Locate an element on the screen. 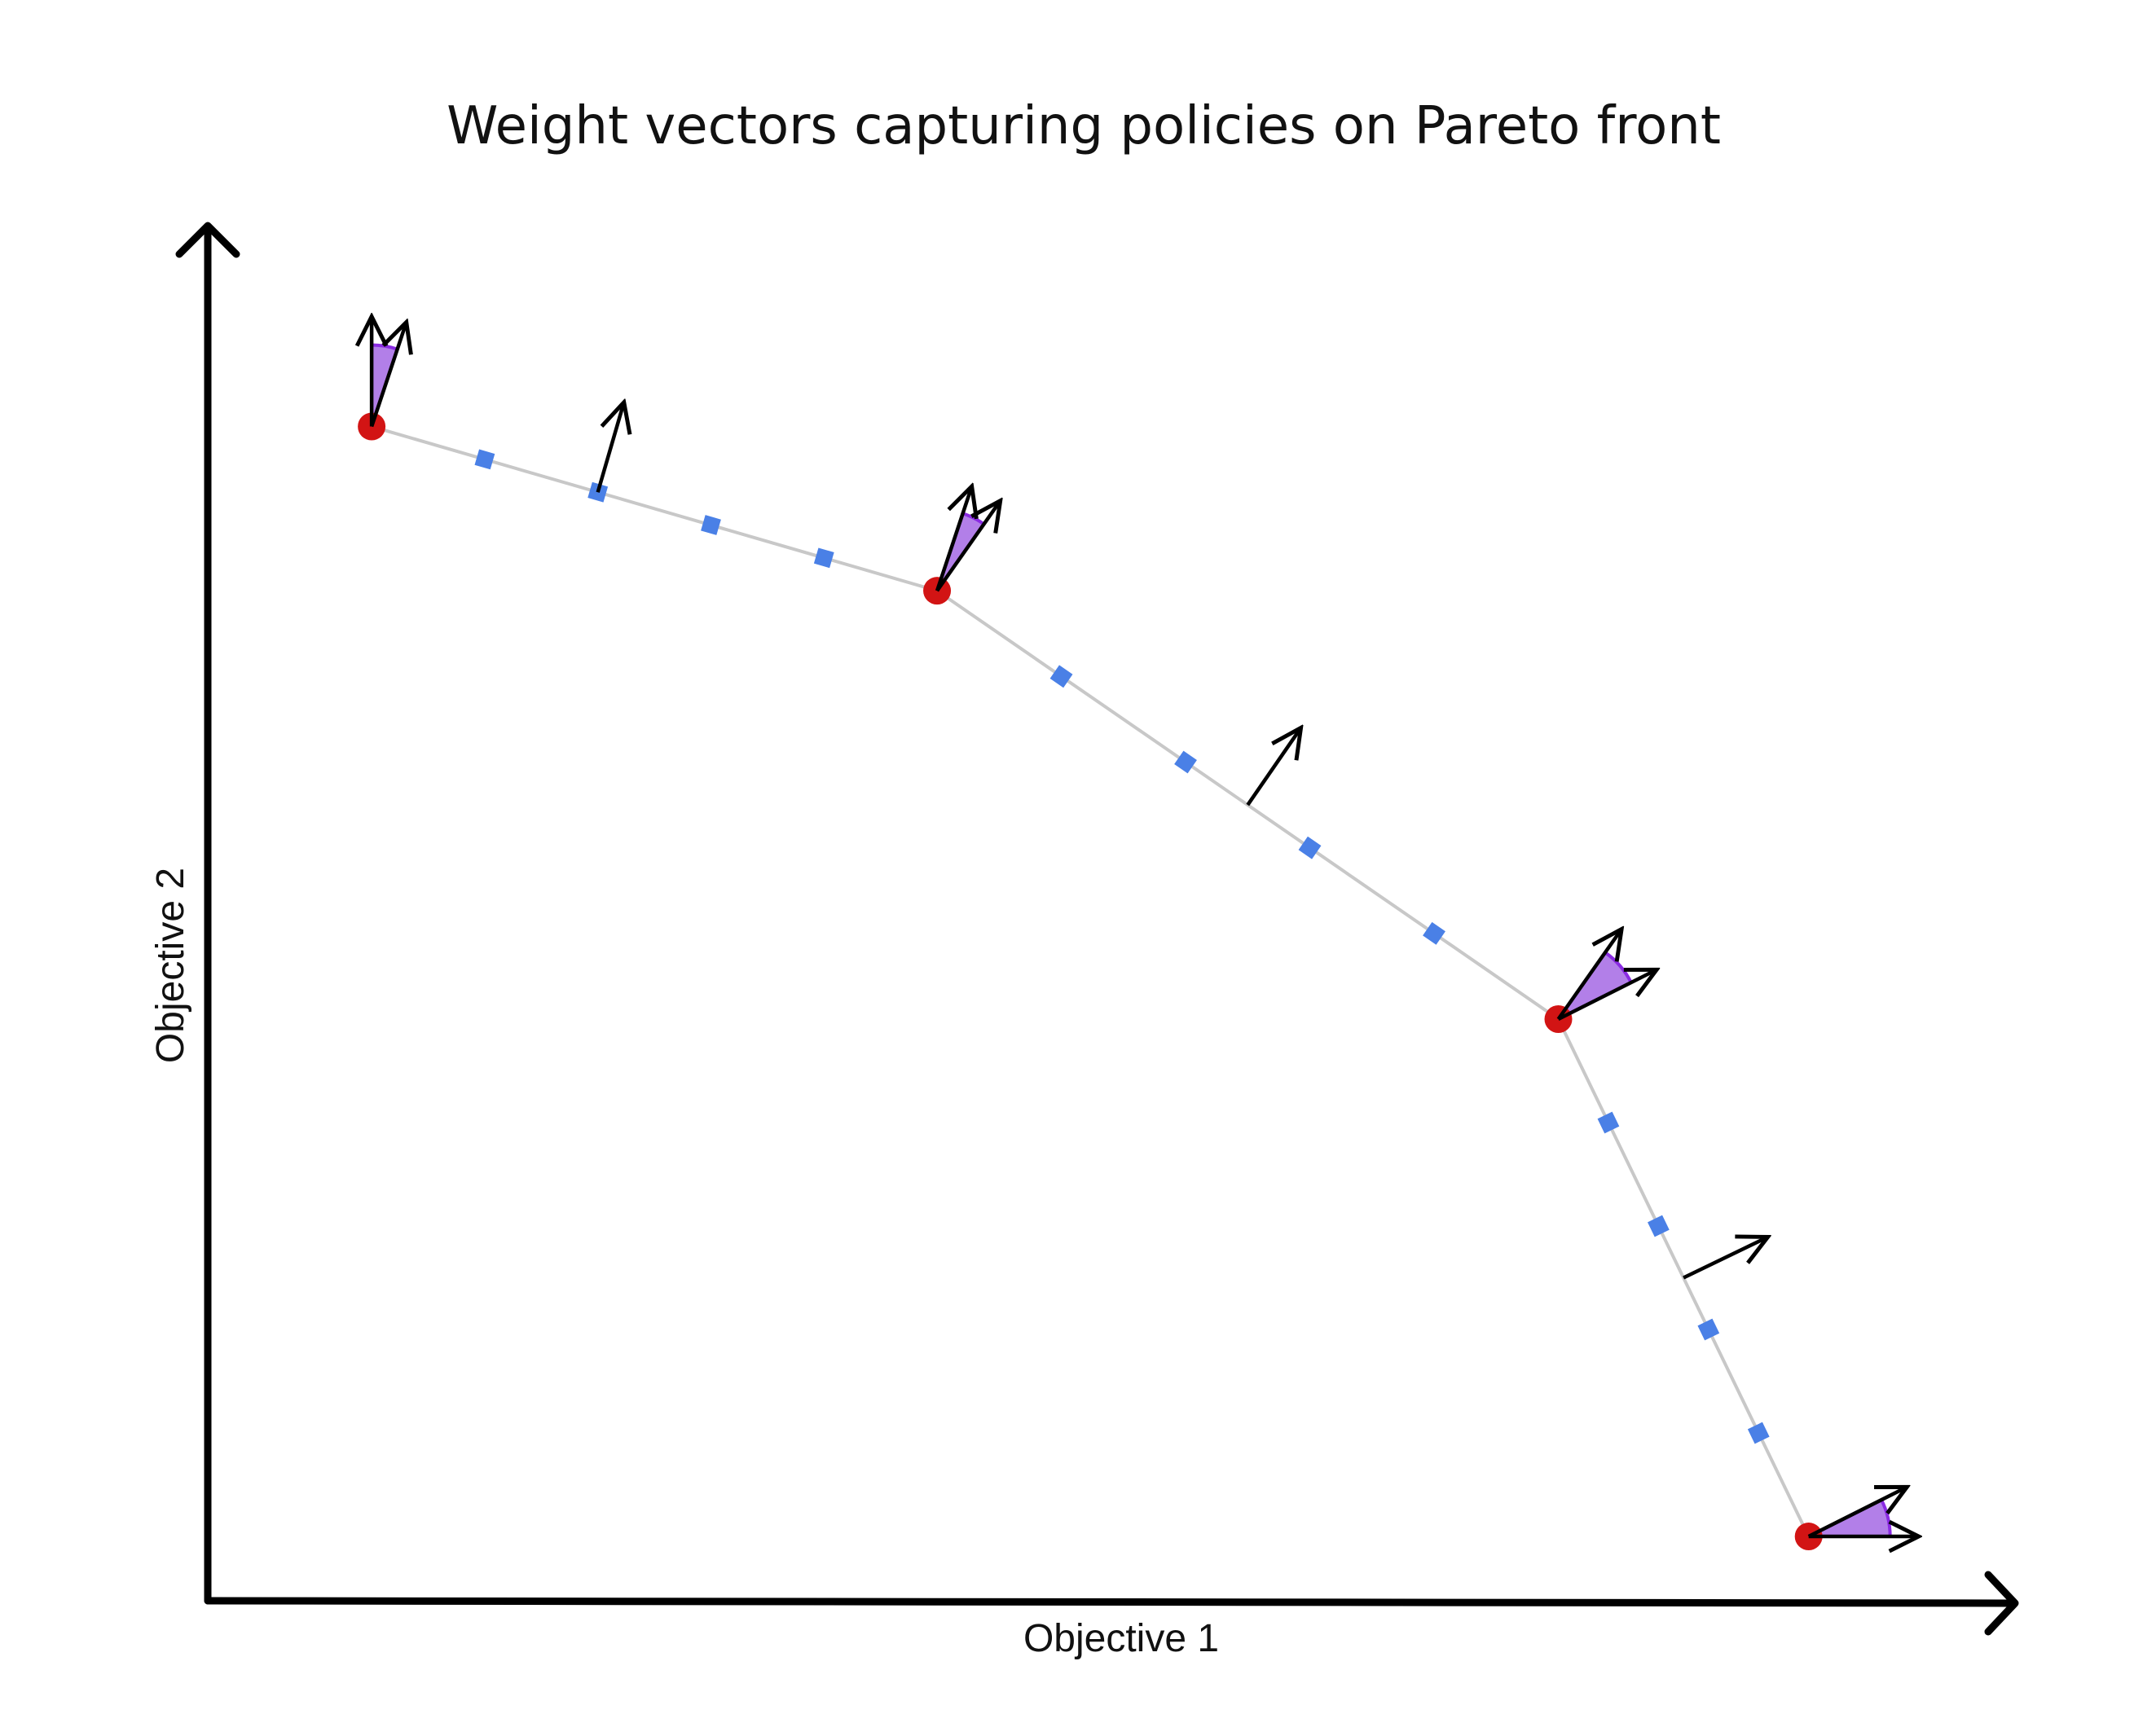  x-axis-line is located at coordinates (1108, 1602).